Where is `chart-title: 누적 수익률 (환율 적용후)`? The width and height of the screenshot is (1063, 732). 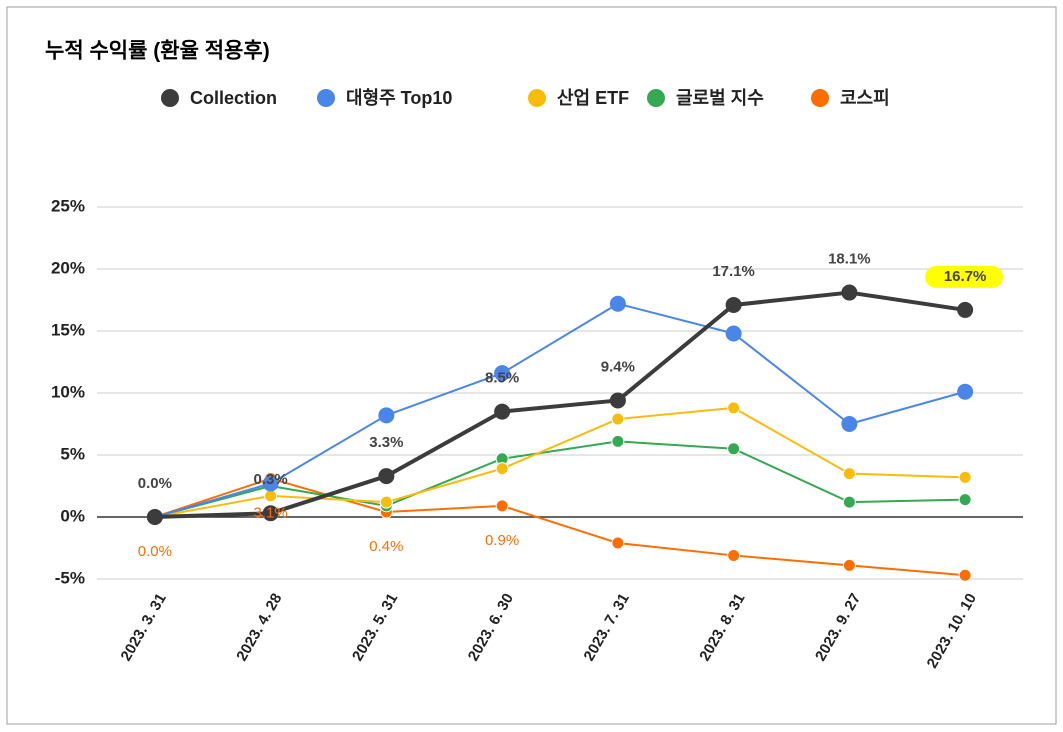
chart-title: 누적 수익률 (환율 적용후) is located at coordinates (157, 51).